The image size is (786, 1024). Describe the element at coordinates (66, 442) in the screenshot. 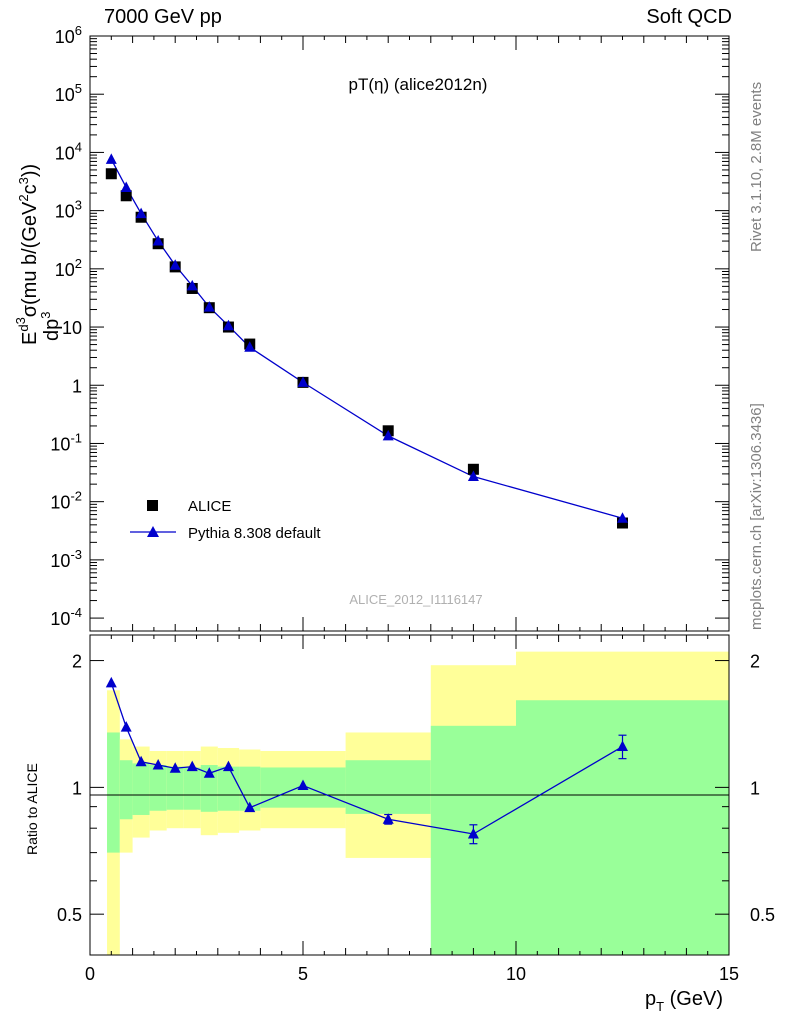

I see `y-tick-label: 10⁻¹` at that location.